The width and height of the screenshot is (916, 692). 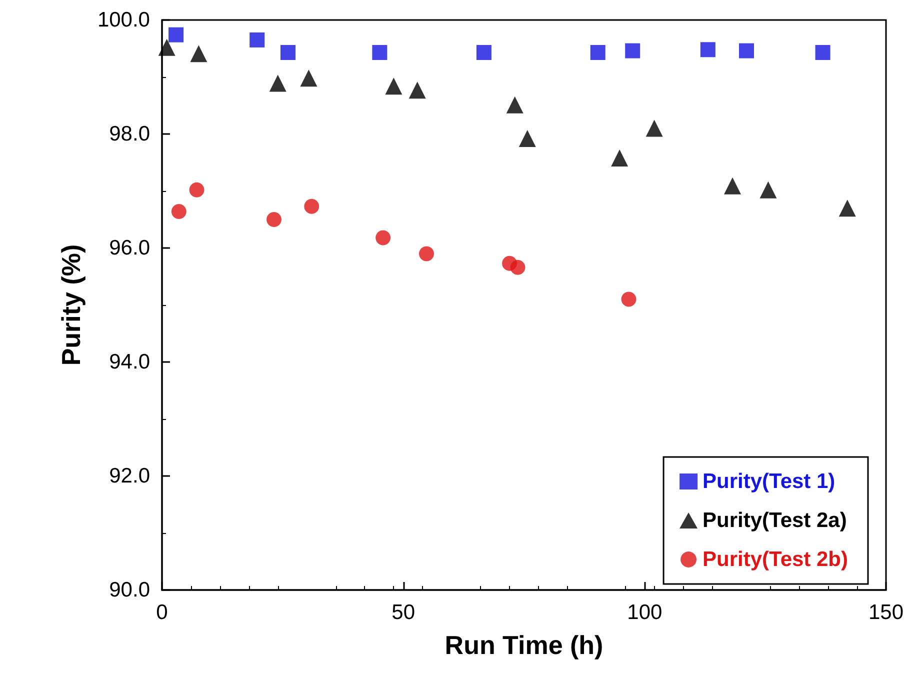 I want to click on x-tick-label: 0, so click(x=162, y=612).